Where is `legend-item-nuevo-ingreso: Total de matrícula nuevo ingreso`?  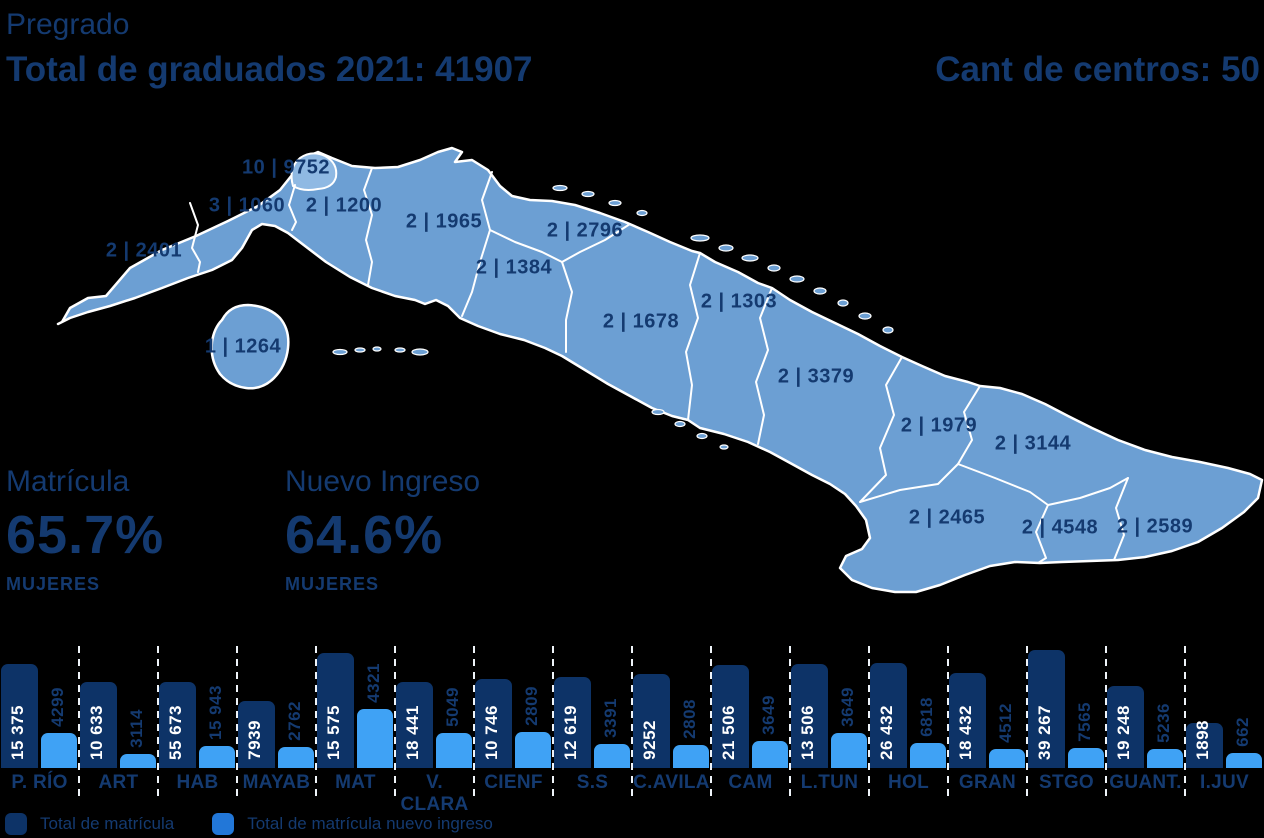 legend-item-nuevo-ingreso: Total de matrícula nuevo ingreso is located at coordinates (352, 824).